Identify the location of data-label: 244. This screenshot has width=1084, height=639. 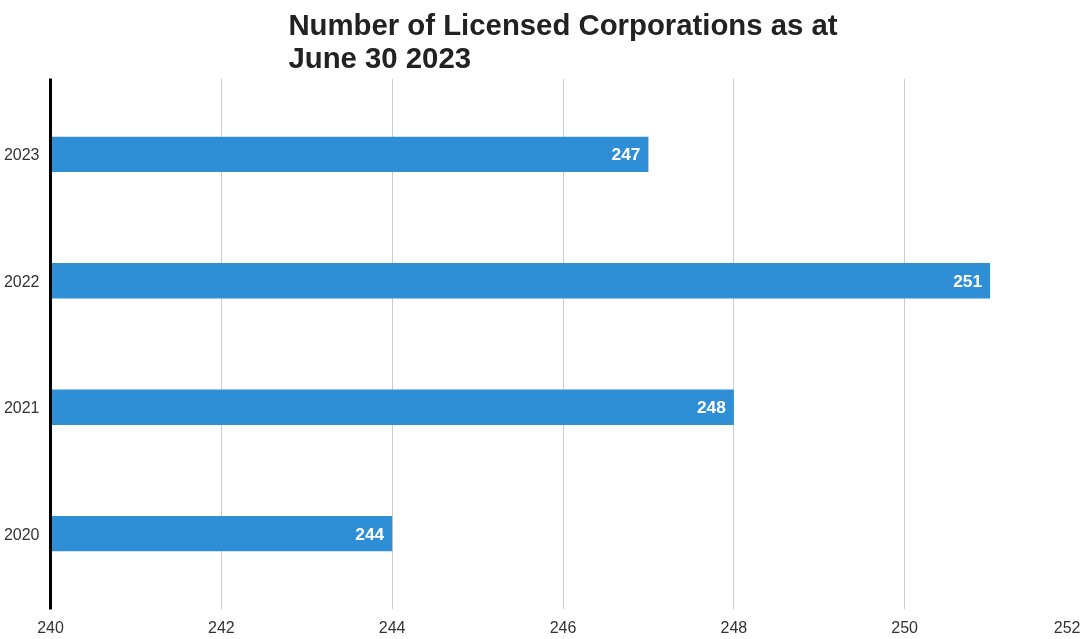
(370, 533).